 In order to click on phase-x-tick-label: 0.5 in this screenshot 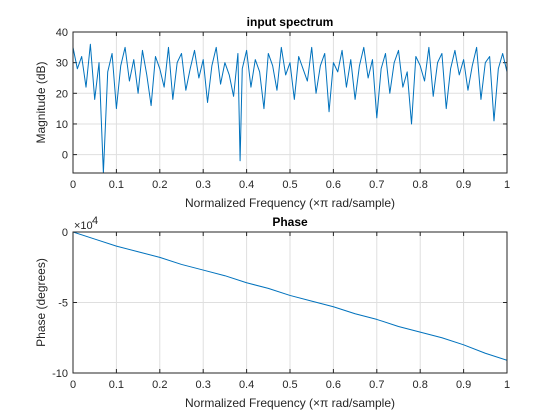, I will do `click(289, 385)`.